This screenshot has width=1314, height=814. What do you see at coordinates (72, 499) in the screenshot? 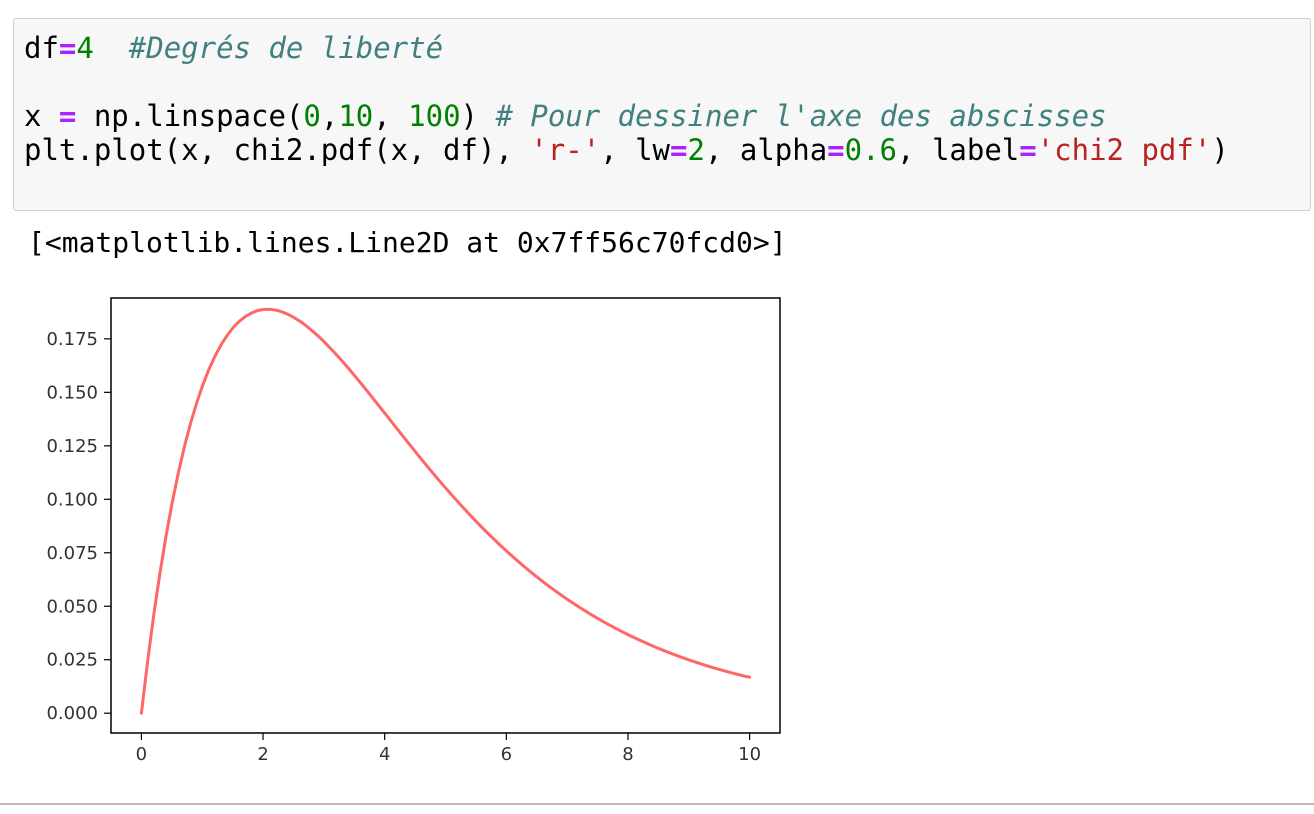
I see `y-tick-label: 0.100` at bounding box center [72, 499].